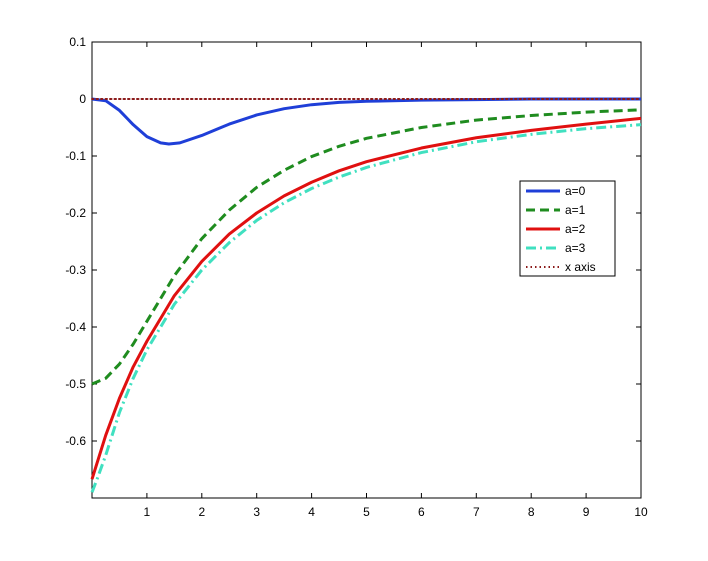 Image resolution: width=708 pixels, height=561 pixels. What do you see at coordinates (256, 512) in the screenshot?
I see `x-tick-label: 3` at bounding box center [256, 512].